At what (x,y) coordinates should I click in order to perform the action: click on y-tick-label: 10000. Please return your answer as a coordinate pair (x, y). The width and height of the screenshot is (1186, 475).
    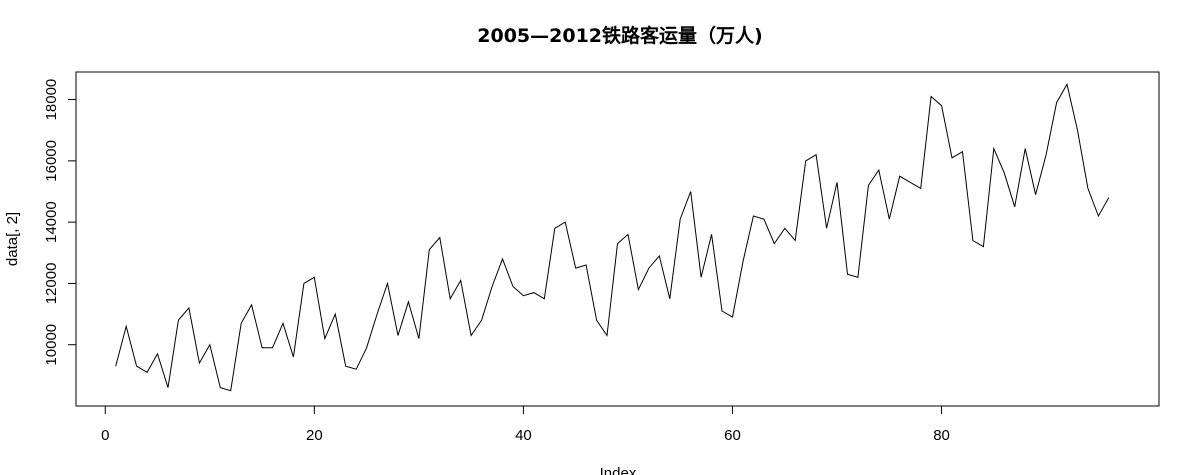
    Looking at the image, I should click on (51, 345).